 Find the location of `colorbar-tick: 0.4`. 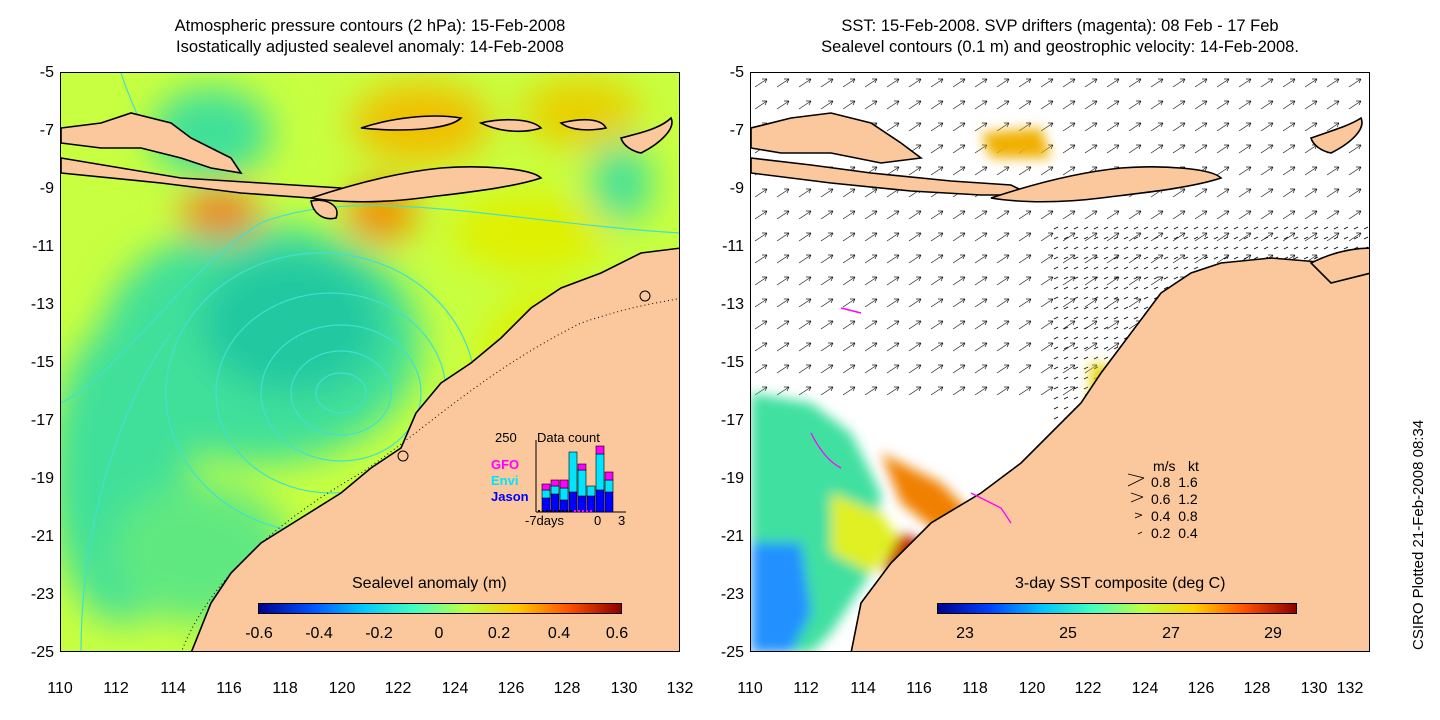

colorbar-tick: 0.4 is located at coordinates (559, 633).